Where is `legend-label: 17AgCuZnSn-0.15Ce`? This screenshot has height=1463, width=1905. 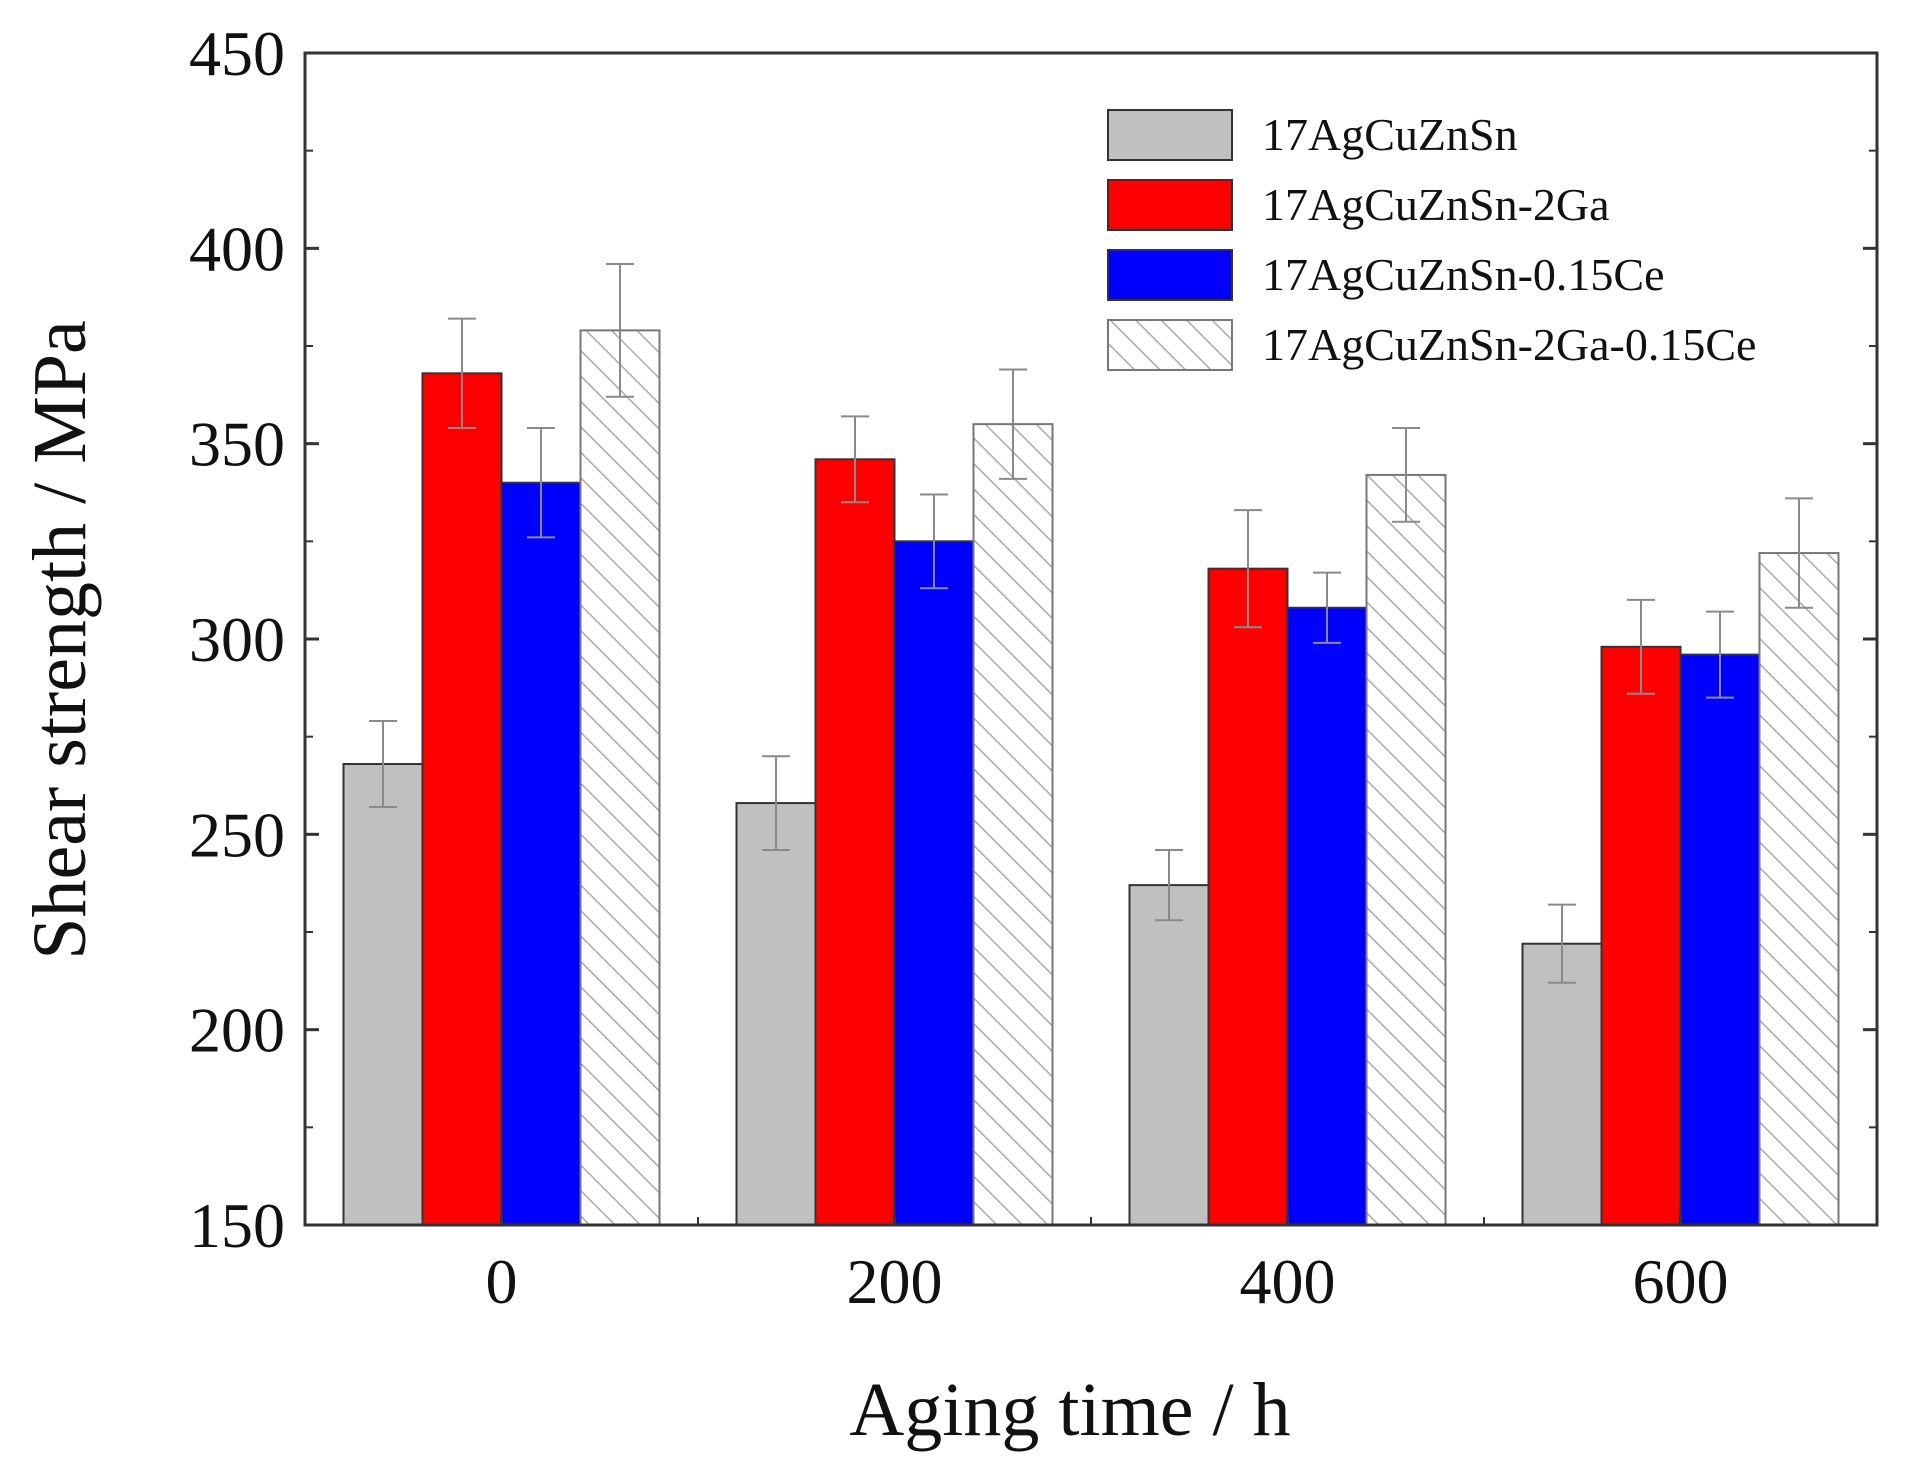 legend-label: 17AgCuZnSn-0.15Ce is located at coordinates (1463, 274).